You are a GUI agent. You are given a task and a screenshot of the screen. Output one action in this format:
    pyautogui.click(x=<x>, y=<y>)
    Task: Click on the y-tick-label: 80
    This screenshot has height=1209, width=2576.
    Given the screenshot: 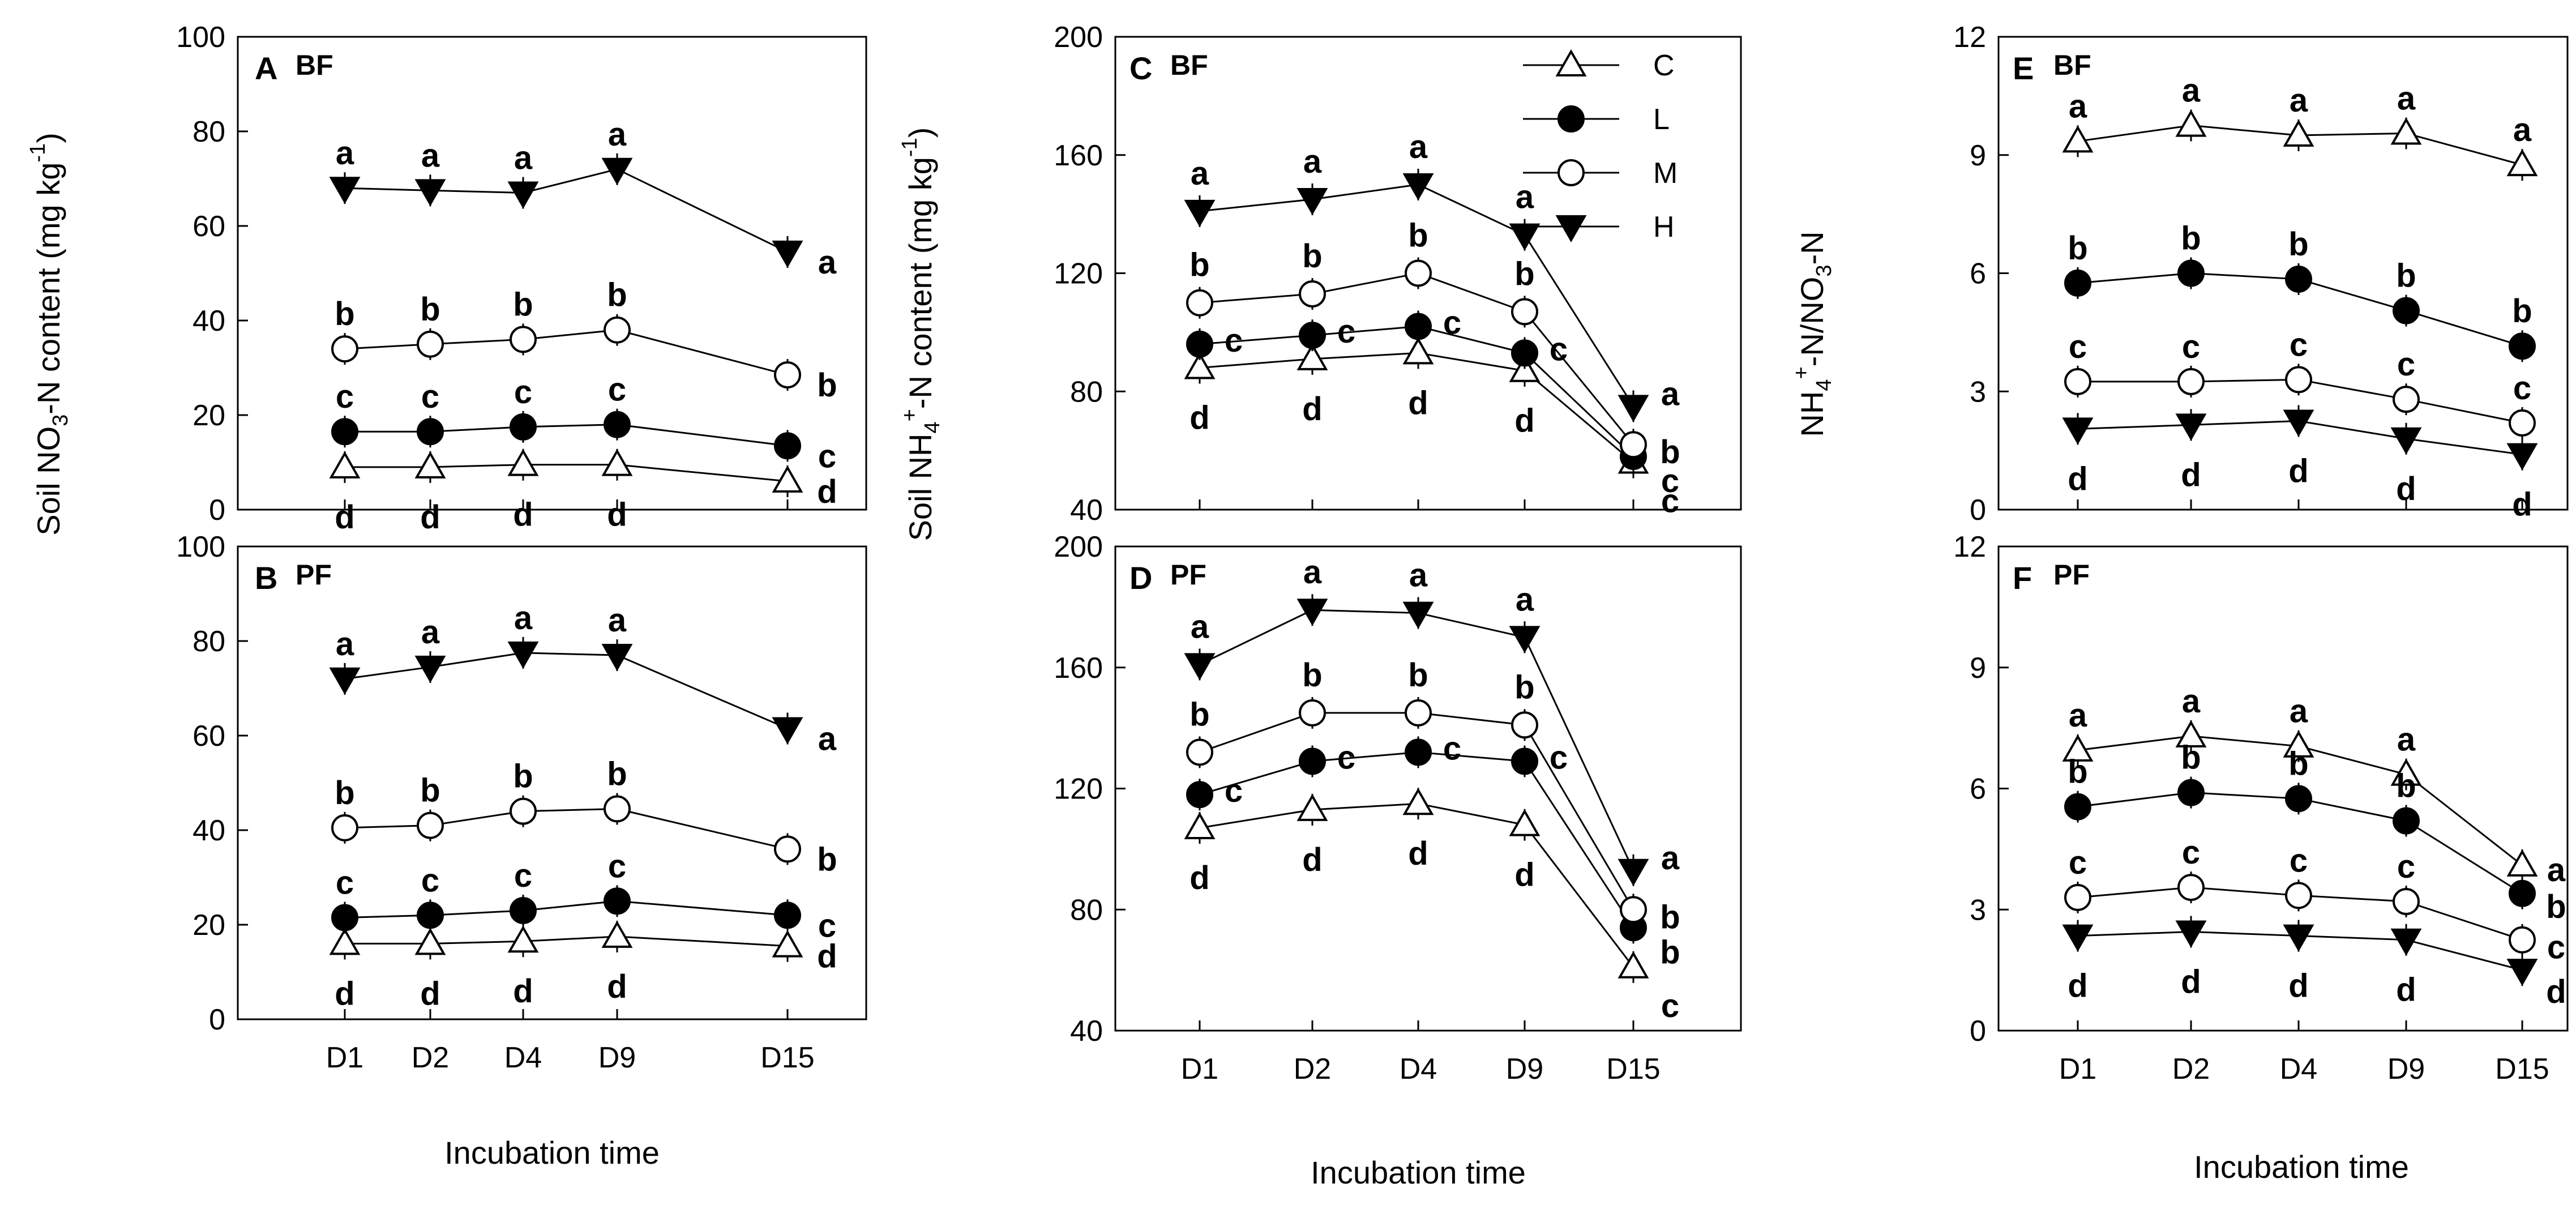 What is the action you would take?
    pyautogui.click(x=208, y=132)
    